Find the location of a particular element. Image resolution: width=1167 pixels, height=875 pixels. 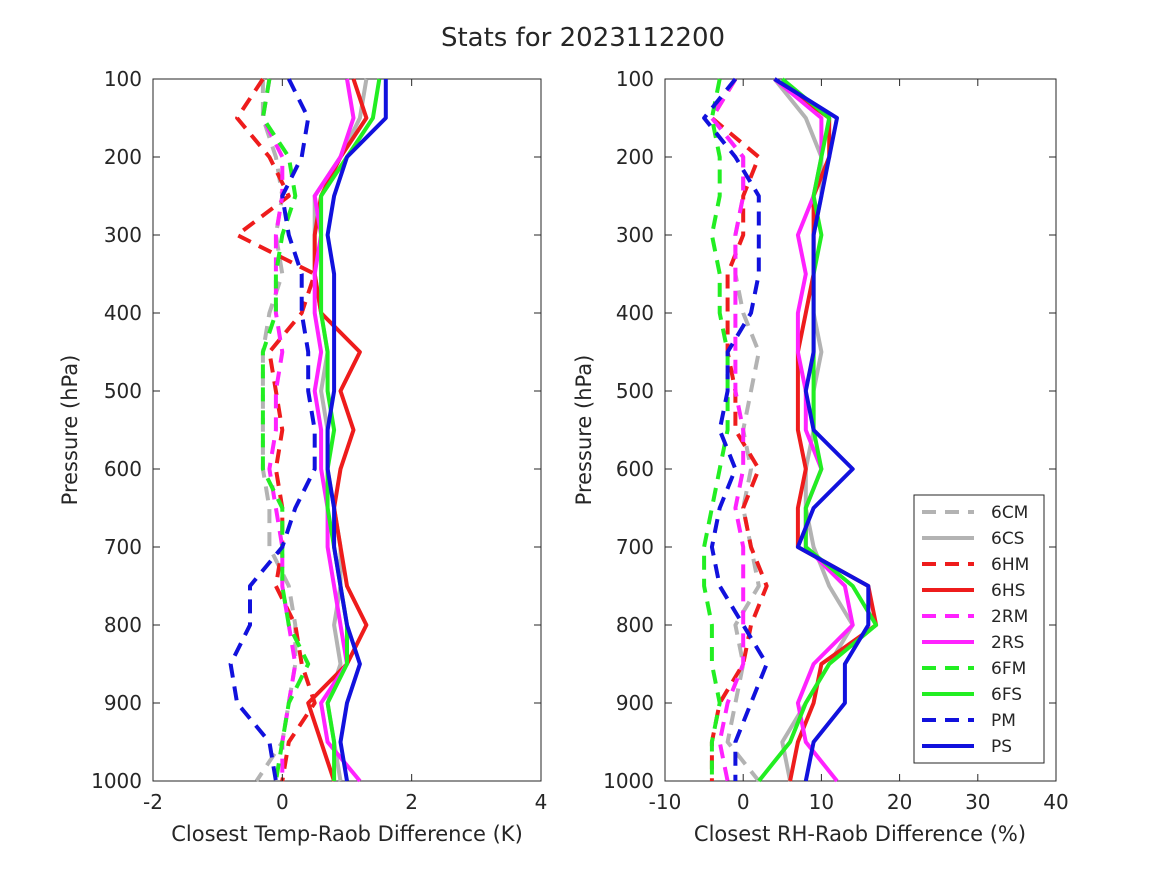

x-axis-label: Closest RH-Raob Difference (%) is located at coordinates (860, 834).